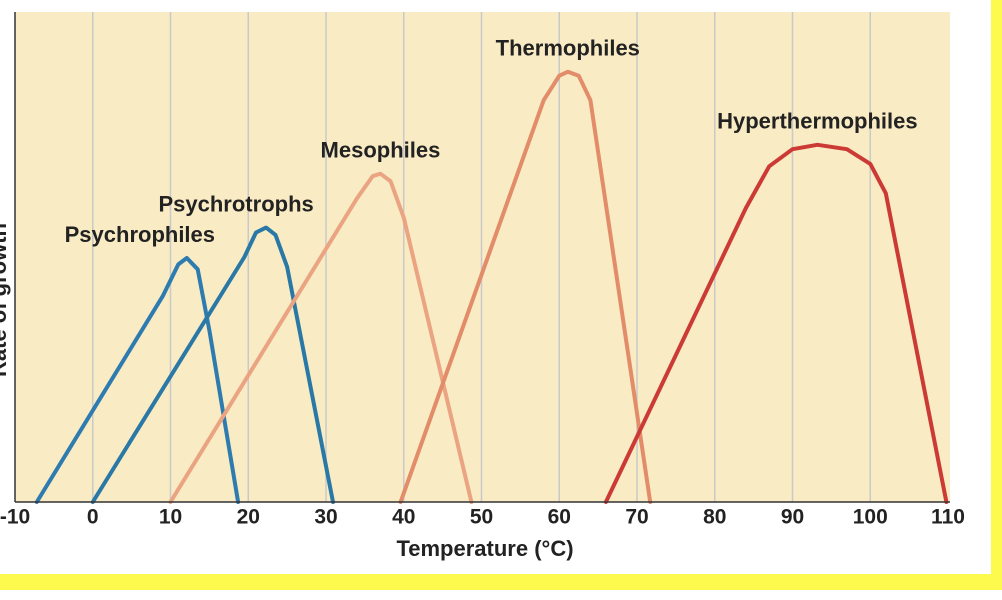 This screenshot has width=1002, height=600. Describe the element at coordinates (170, 517) in the screenshot. I see `x-tick-label: 10` at that location.